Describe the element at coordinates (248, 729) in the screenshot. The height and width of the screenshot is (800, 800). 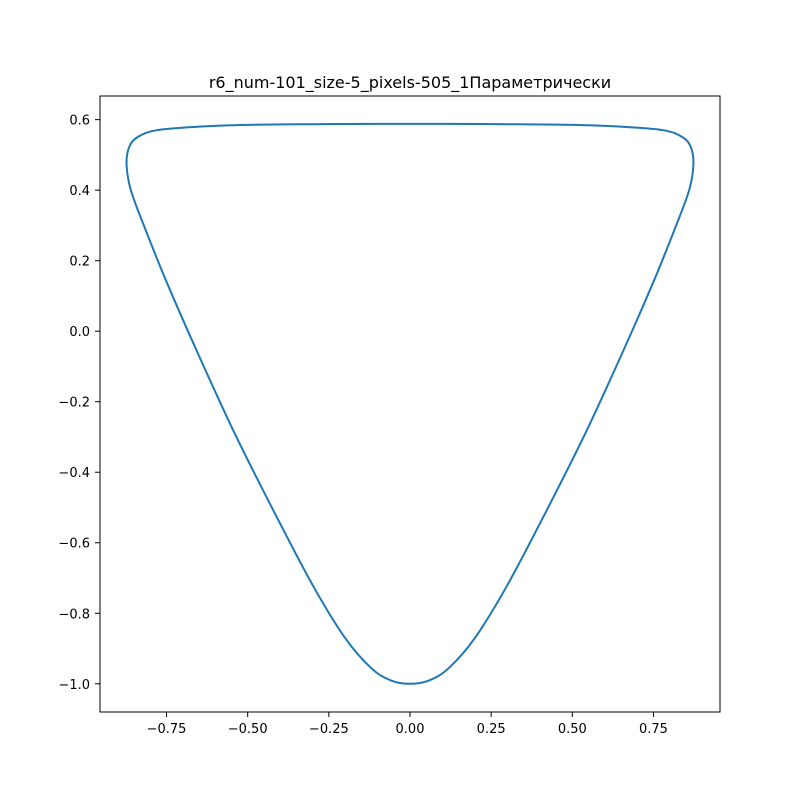
I see `x-tick-label: −0.50` at that location.